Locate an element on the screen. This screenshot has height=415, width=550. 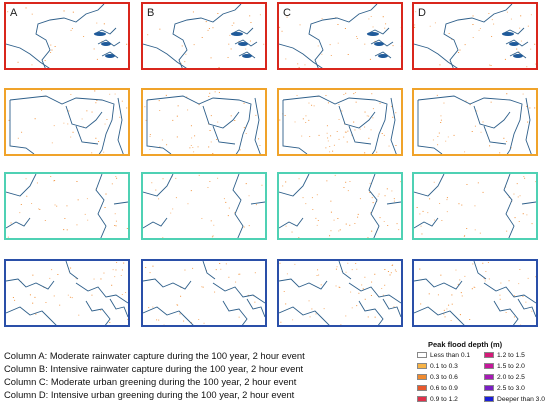
legend-item: 0.3 to 0.6 is located at coordinates (437, 377).